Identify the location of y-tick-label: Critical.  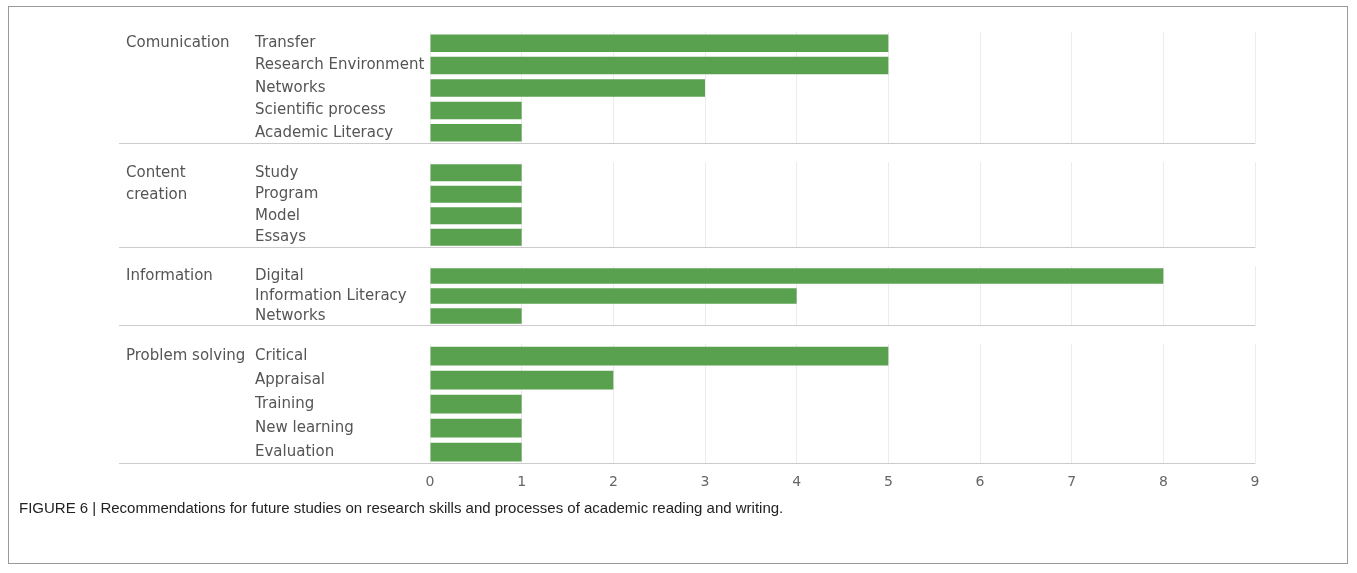
(281, 354).